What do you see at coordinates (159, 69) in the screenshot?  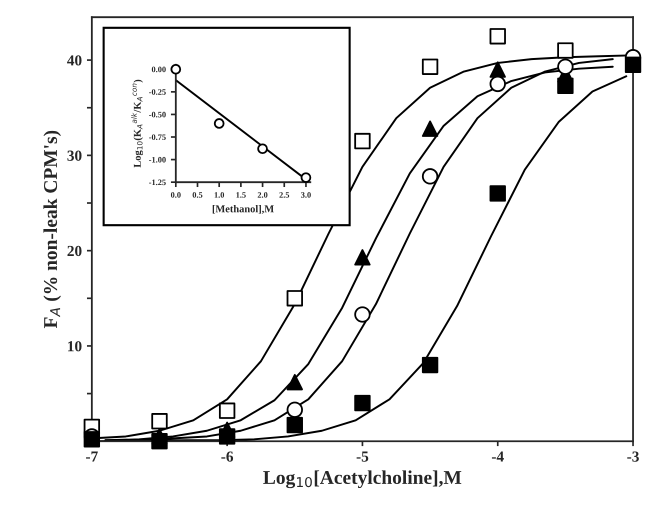 I see `y-tick-label: 0.00` at bounding box center [159, 69].